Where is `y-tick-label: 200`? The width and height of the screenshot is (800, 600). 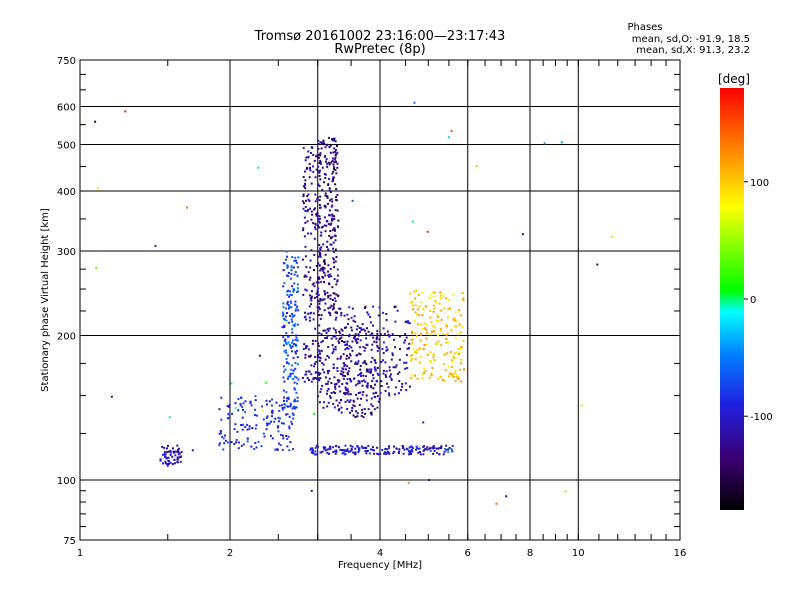
y-tick-label: 200 is located at coordinates (66, 337).